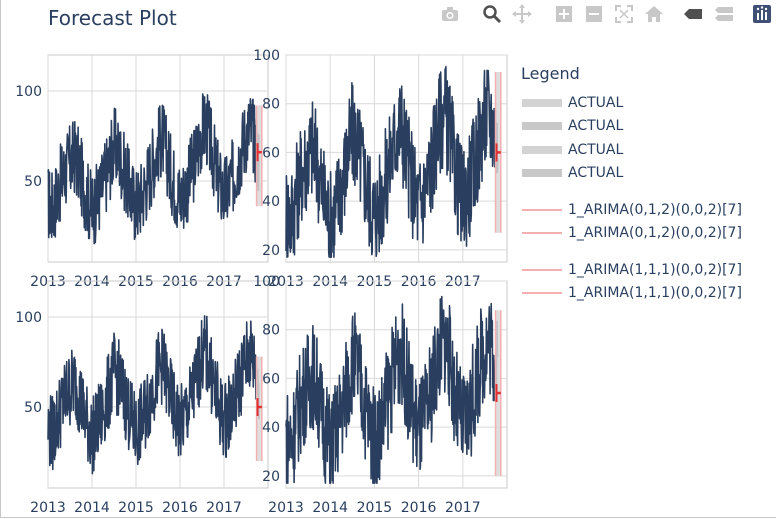 This screenshot has width=777, height=519. What do you see at coordinates (564, 14) in the screenshot?
I see `zoom-in-icon` at bounding box center [564, 14].